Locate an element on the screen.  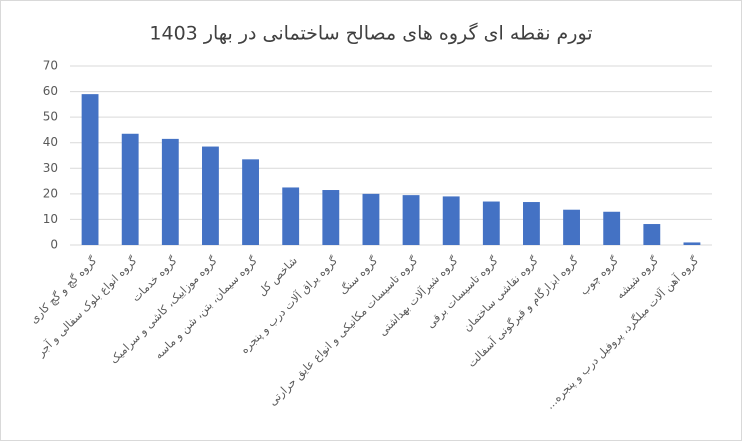
y-tick-label: 0 is located at coordinates (54, 245).